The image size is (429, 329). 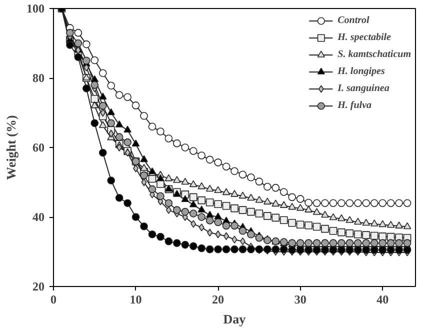 What do you see at coordinates (364, 37) in the screenshot?
I see `legend-label: H. spectabile` at bounding box center [364, 37].